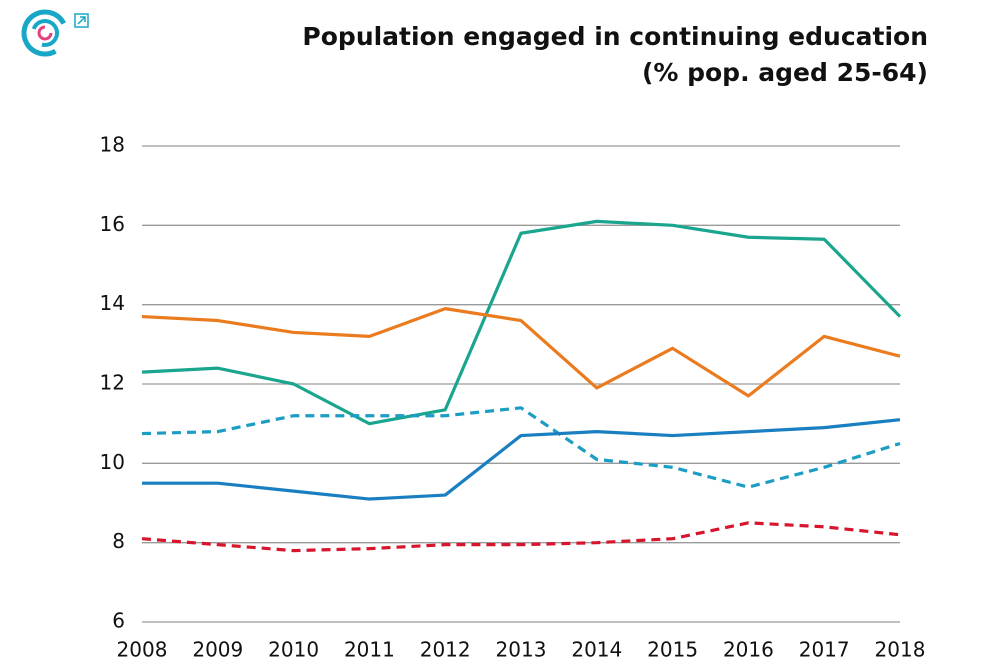  I want to click on x-tick-label: 2011, so click(369, 650).